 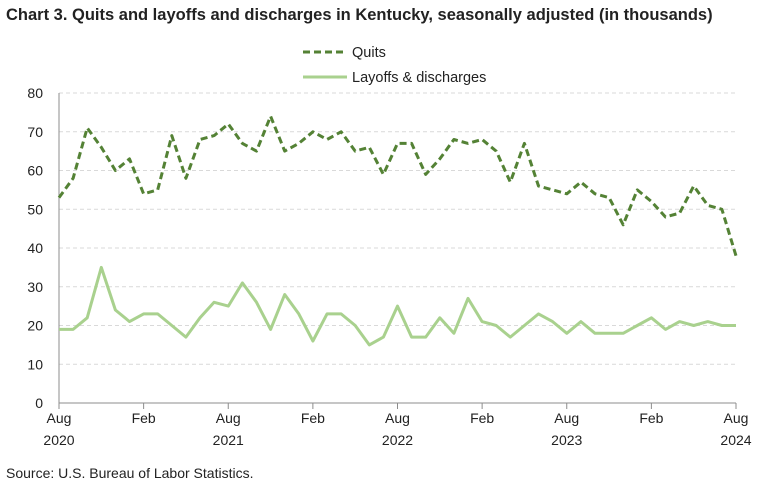 I want to click on y-tick-label: 80, so click(x=35, y=93).